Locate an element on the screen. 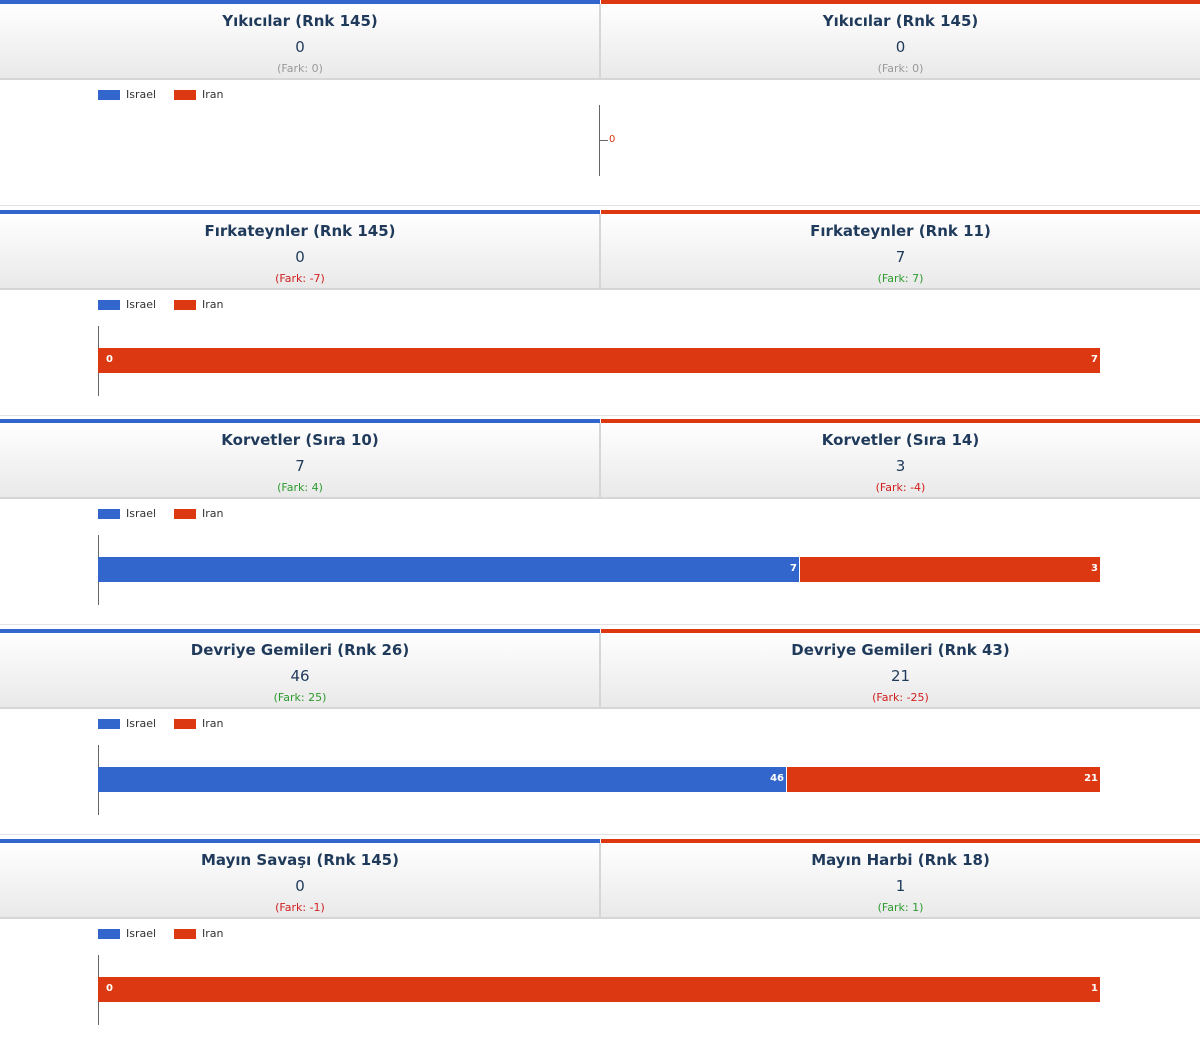 This screenshot has height=1049, width=1200. bar-value-label-iran: 21 is located at coordinates (1091, 778).